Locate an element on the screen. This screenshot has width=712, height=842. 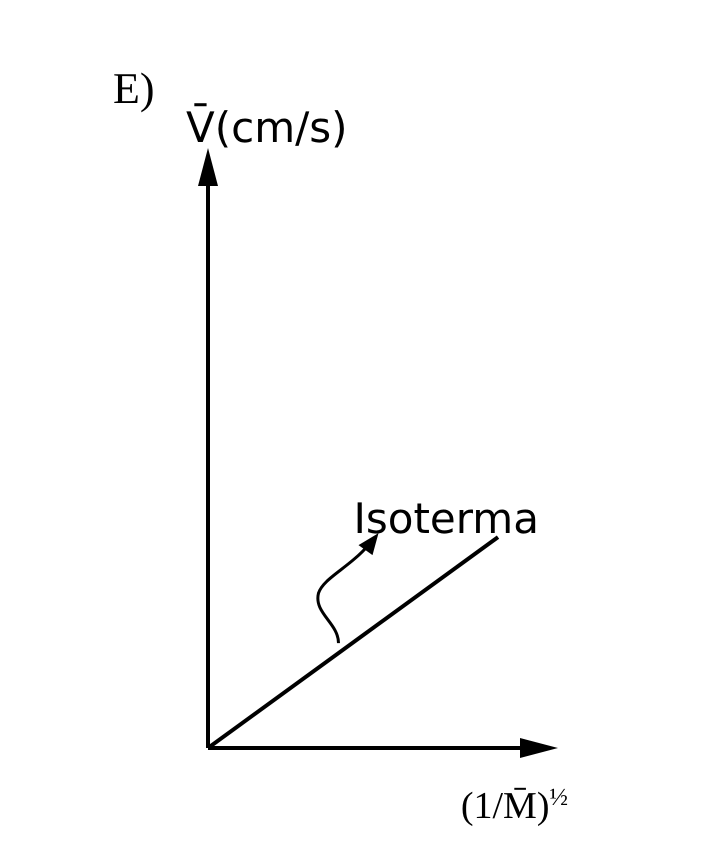
chart-title: E) is located at coordinates (134, 88).